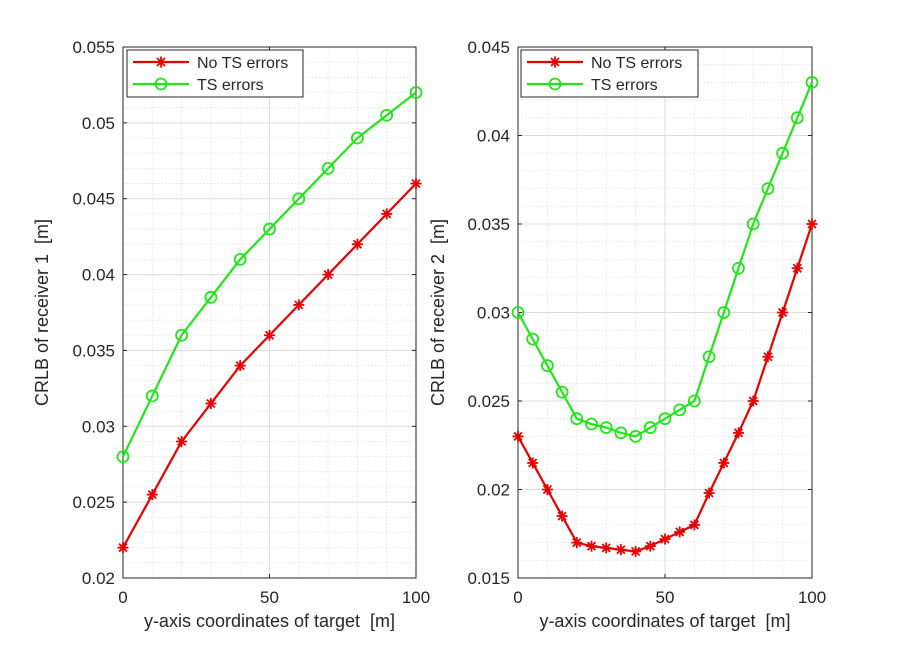 The width and height of the screenshot is (897, 648). I want to click on legend-box, so click(215, 73).